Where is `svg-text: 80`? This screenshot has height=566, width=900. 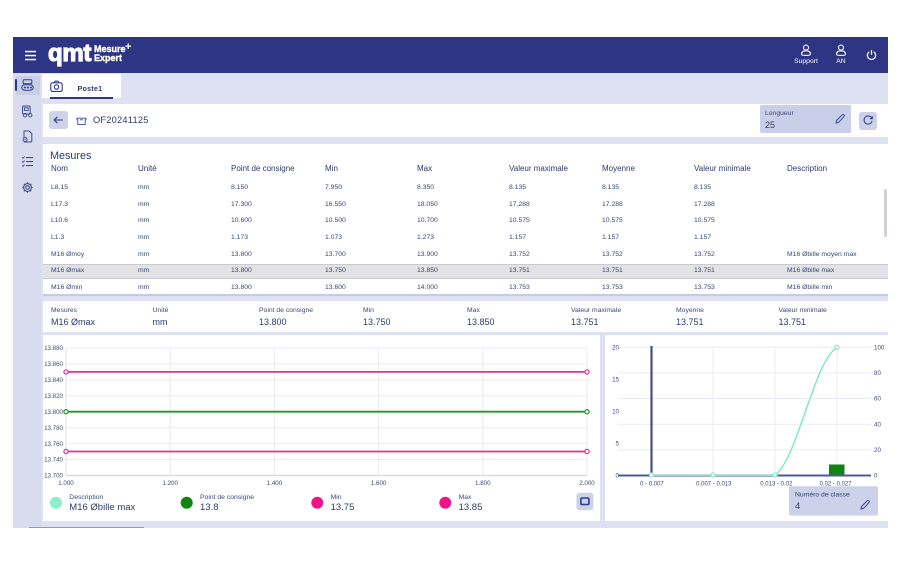
svg-text: 80 is located at coordinates (877, 373).